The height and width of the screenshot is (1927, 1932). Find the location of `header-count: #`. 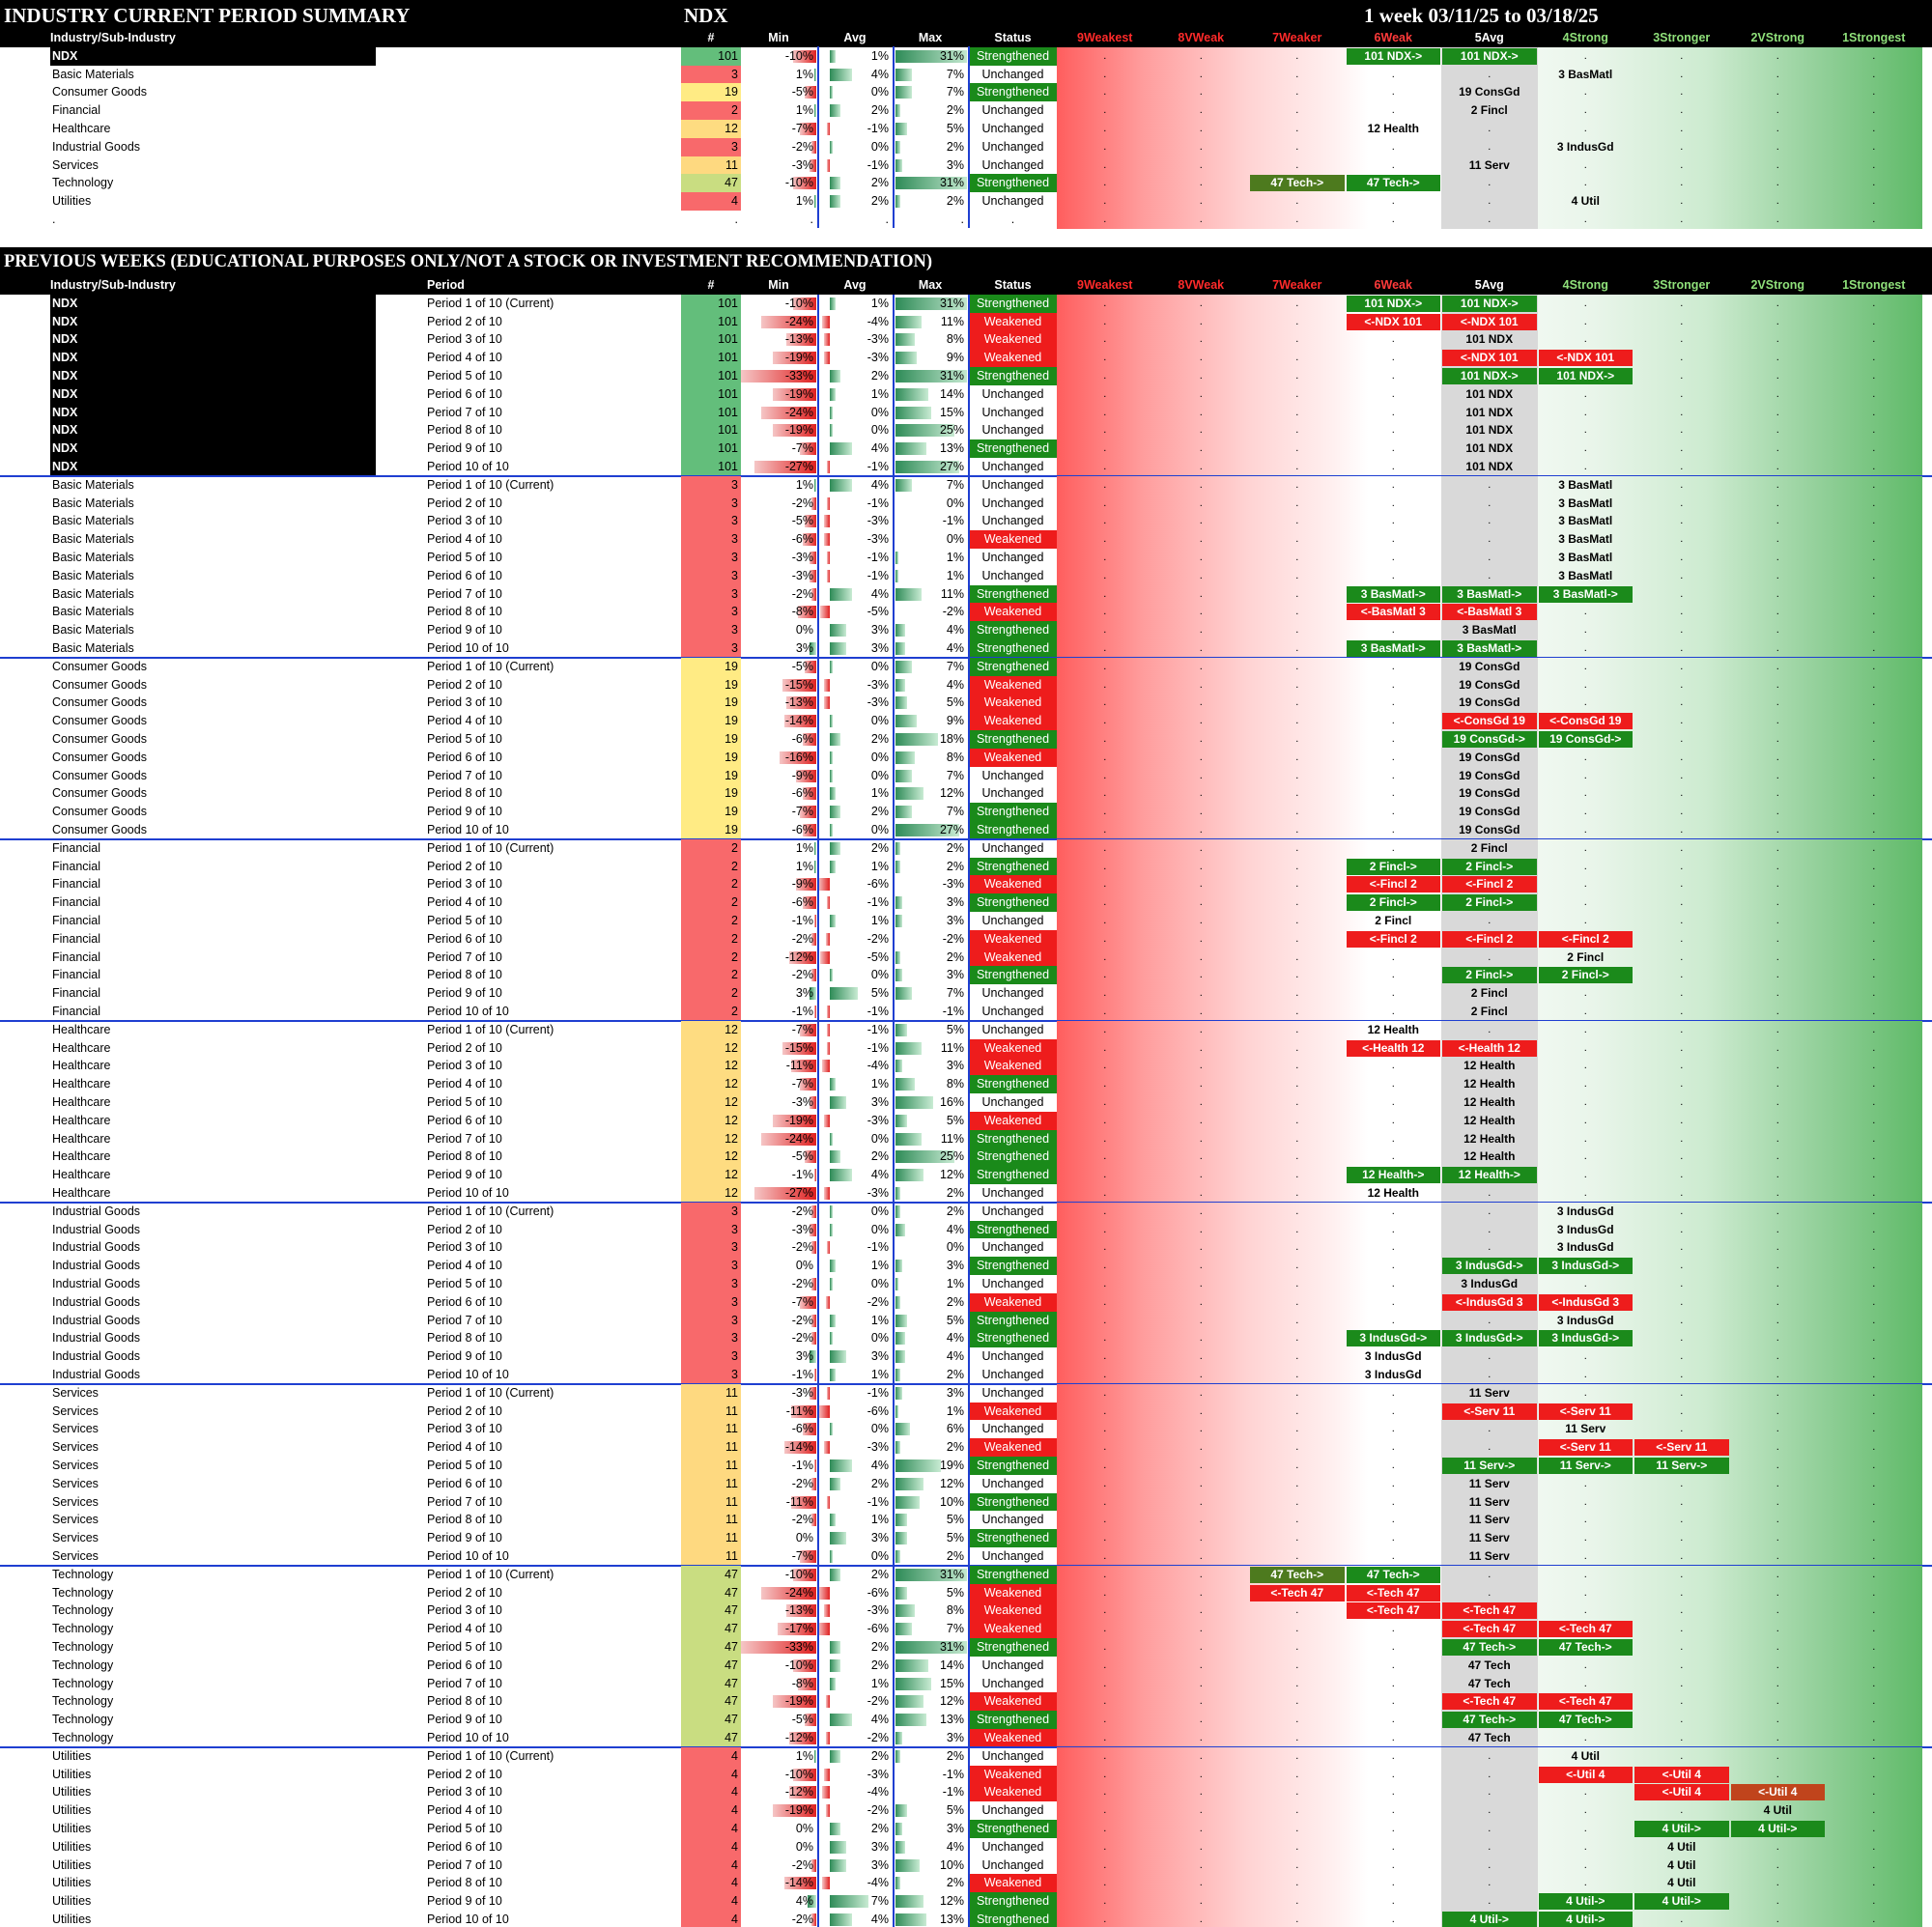

header-count: # is located at coordinates (711, 37).